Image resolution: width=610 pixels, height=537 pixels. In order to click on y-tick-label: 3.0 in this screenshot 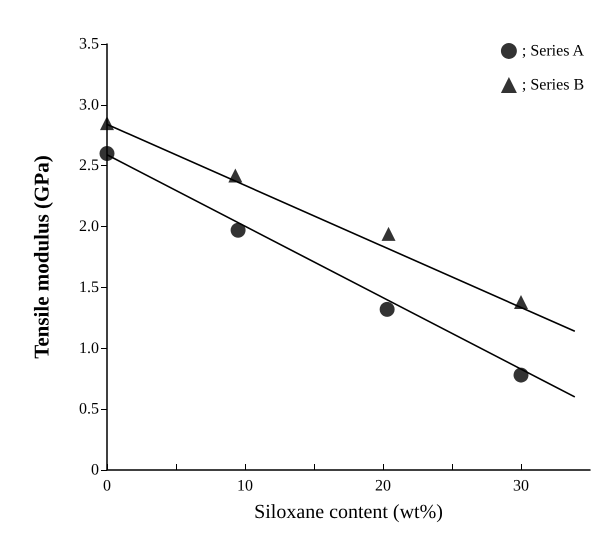, I will do `click(89, 105)`.